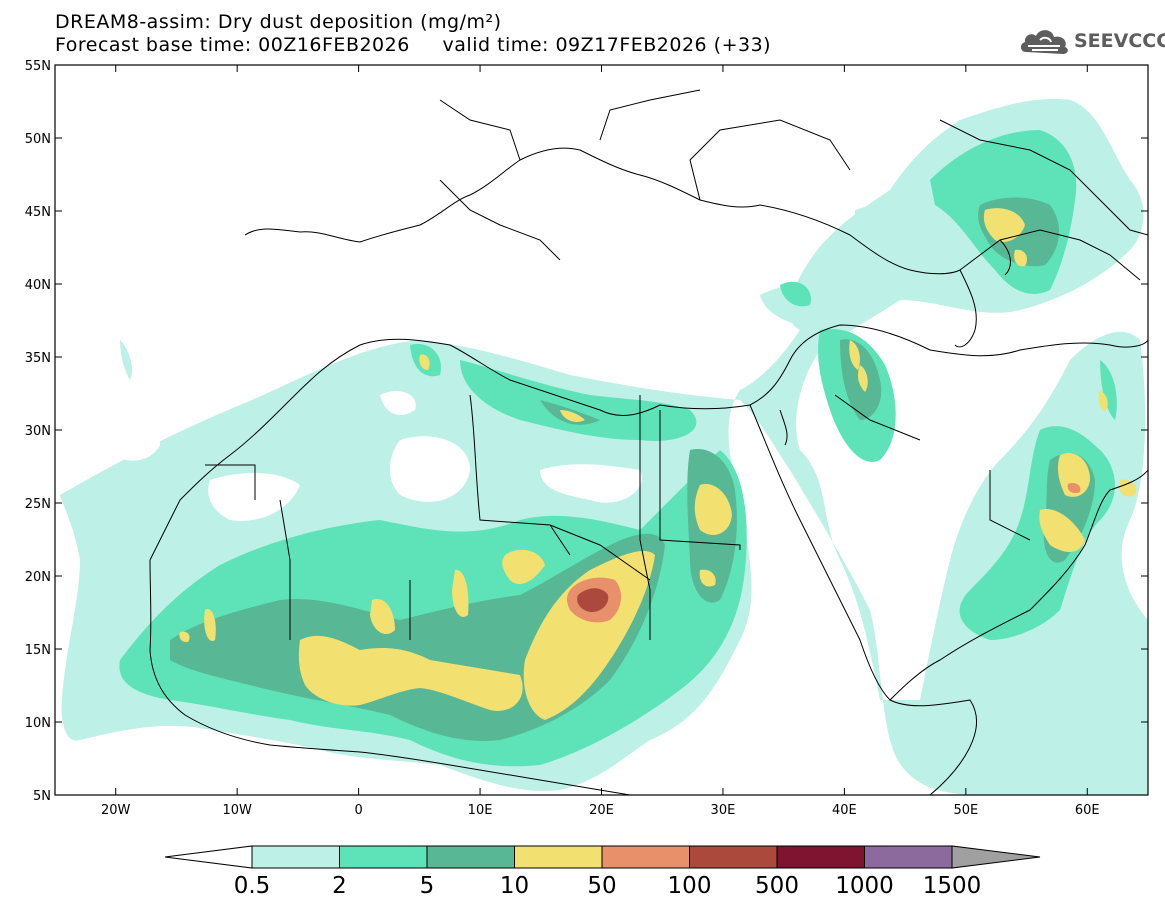 The width and height of the screenshot is (1165, 907). I want to click on colorbar-label: 2, so click(339, 886).